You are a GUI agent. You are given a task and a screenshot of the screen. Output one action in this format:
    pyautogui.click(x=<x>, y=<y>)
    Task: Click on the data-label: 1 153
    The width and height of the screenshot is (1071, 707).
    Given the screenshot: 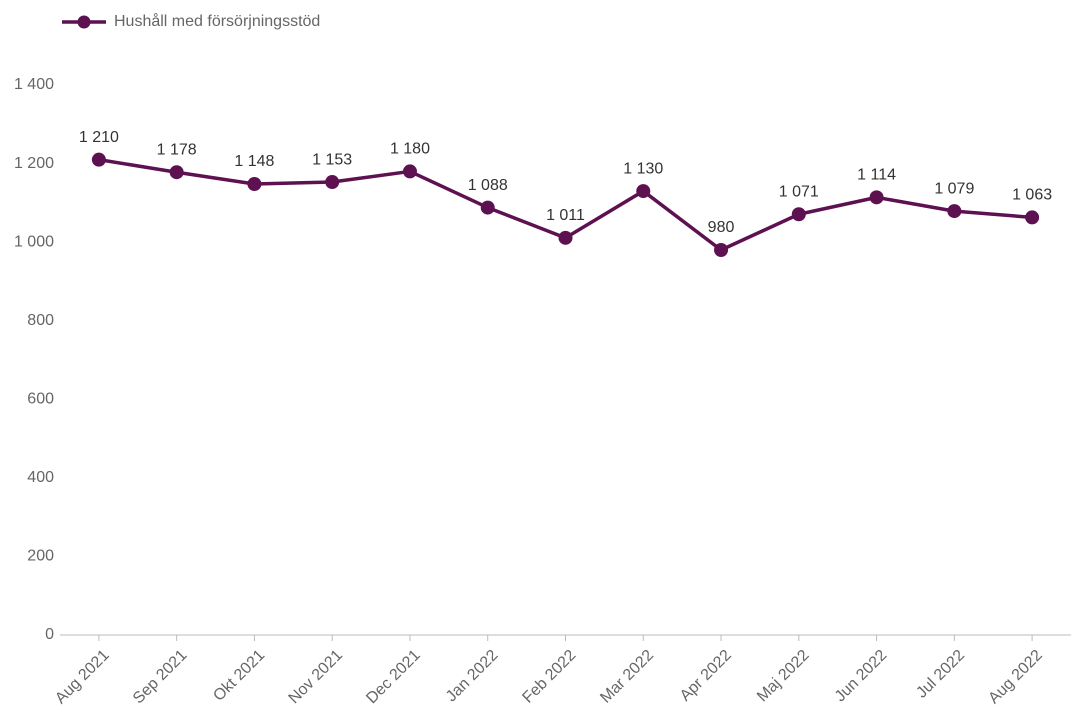 What is the action you would take?
    pyautogui.click(x=332, y=159)
    